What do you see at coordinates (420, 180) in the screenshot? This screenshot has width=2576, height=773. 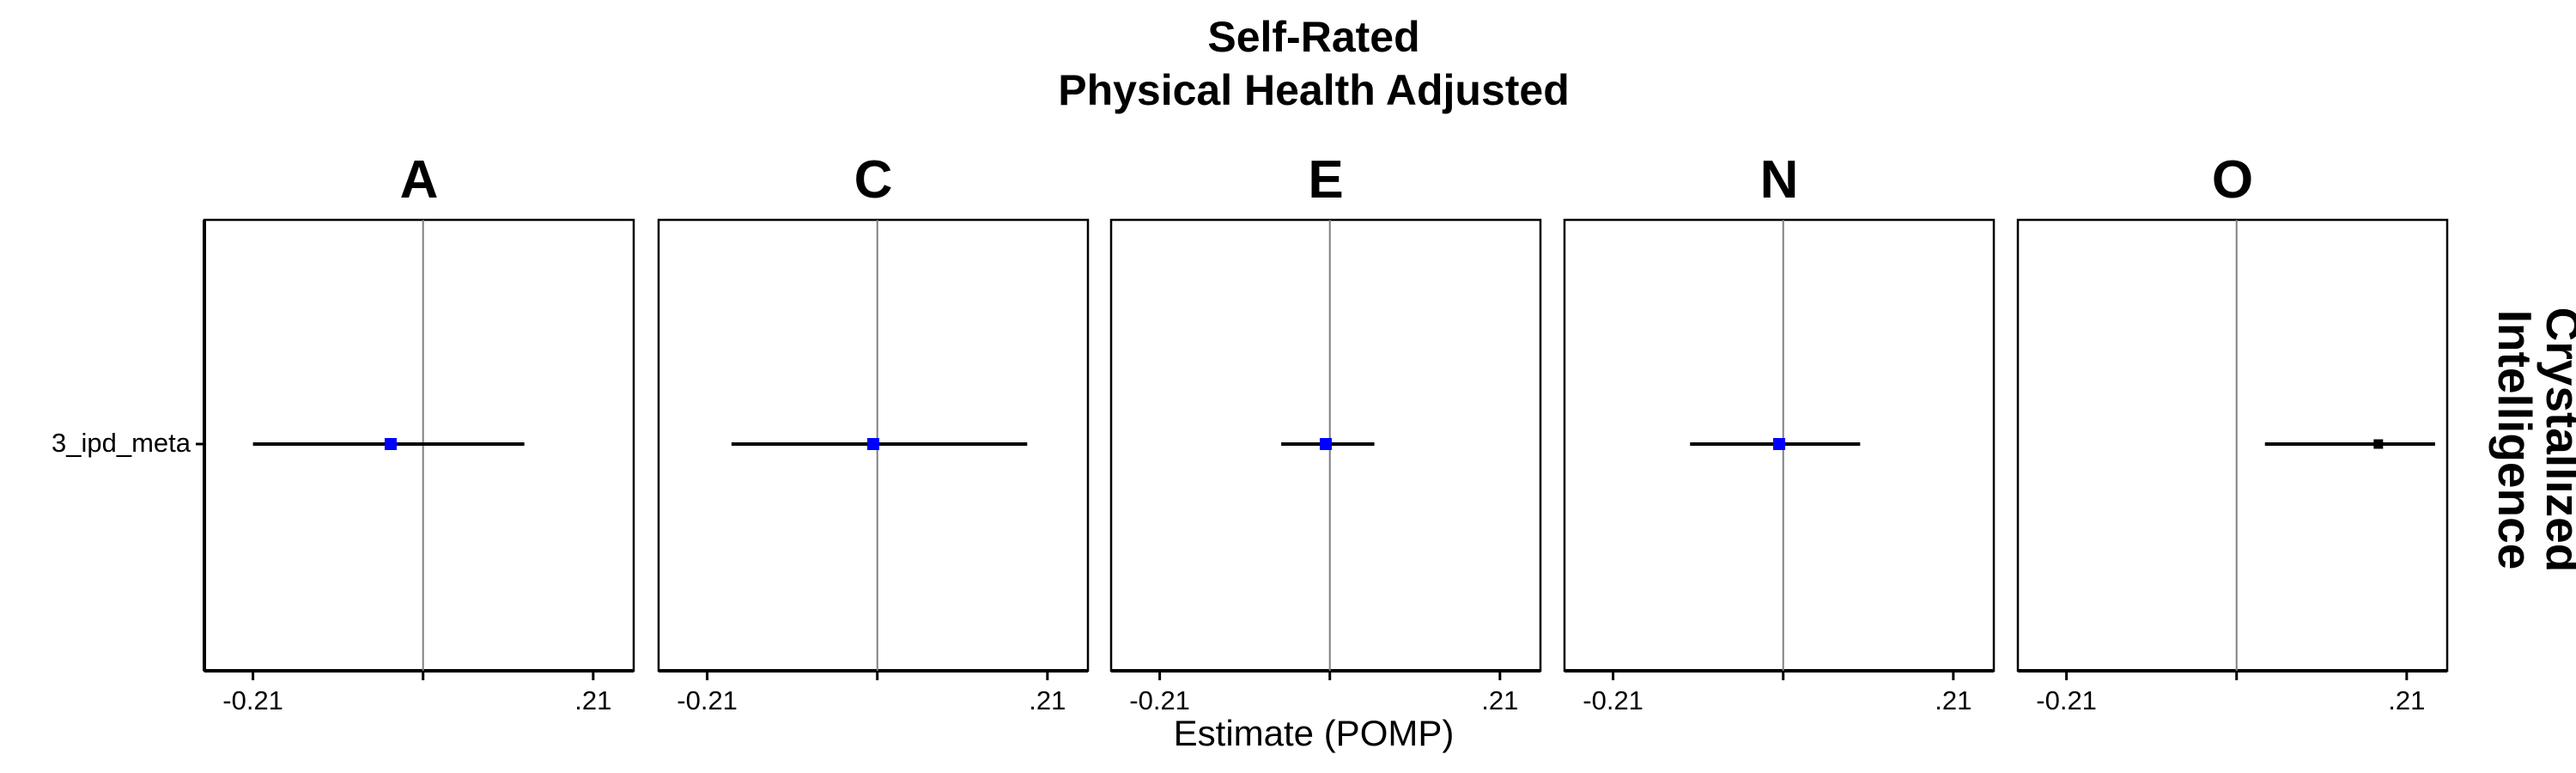 I see `facet-label: A` at bounding box center [420, 180].